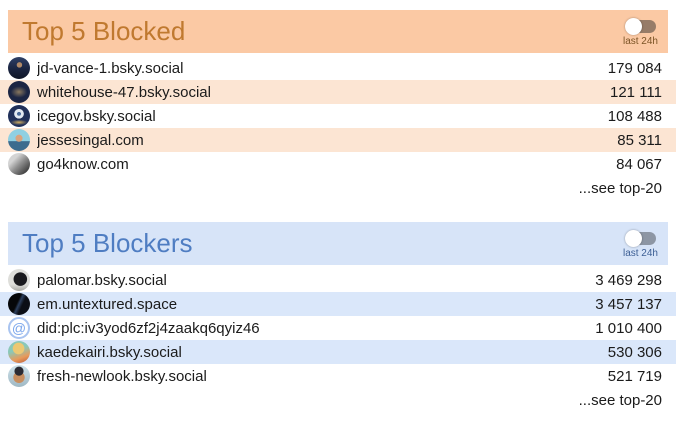 The height and width of the screenshot is (422, 676). Describe the element at coordinates (102, 280) in the screenshot. I see `account-handle: palomar.bsky.social` at that location.